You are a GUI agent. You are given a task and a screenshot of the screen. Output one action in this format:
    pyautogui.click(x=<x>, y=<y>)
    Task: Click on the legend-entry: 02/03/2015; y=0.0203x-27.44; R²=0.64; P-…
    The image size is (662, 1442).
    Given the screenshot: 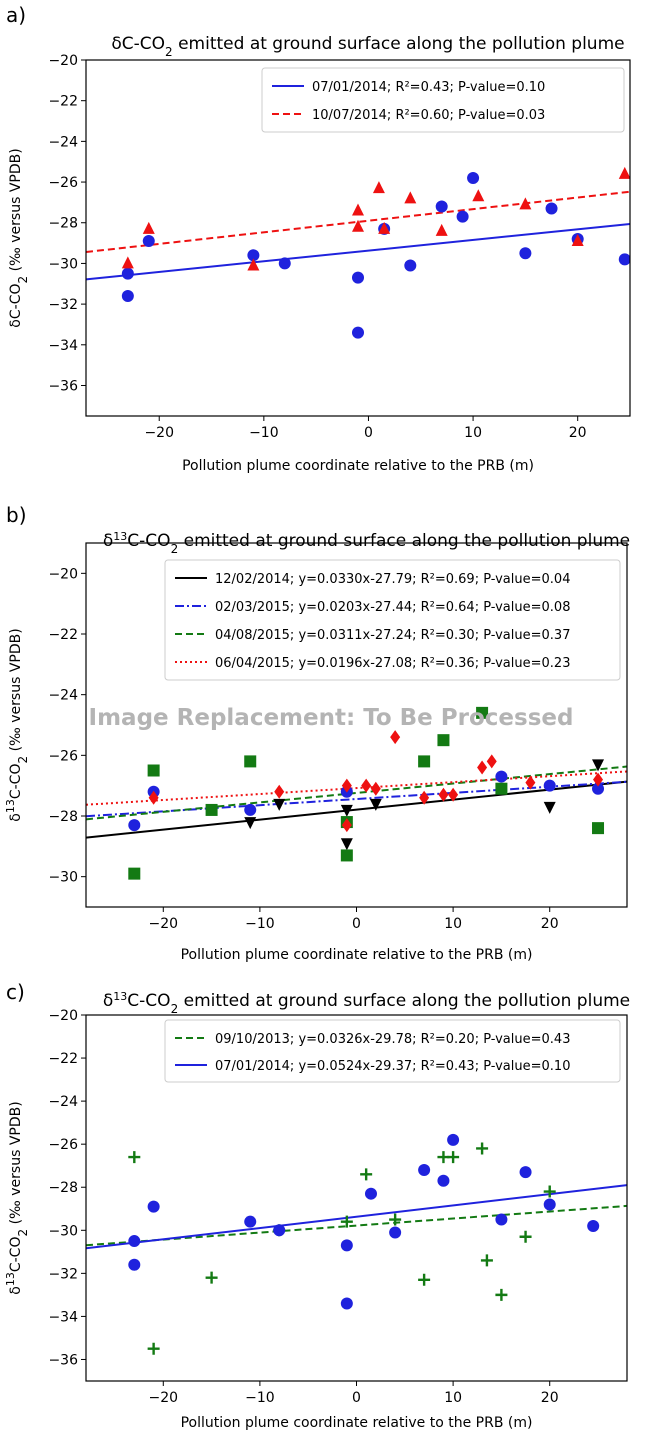 What is the action you would take?
    pyautogui.click(x=392, y=607)
    